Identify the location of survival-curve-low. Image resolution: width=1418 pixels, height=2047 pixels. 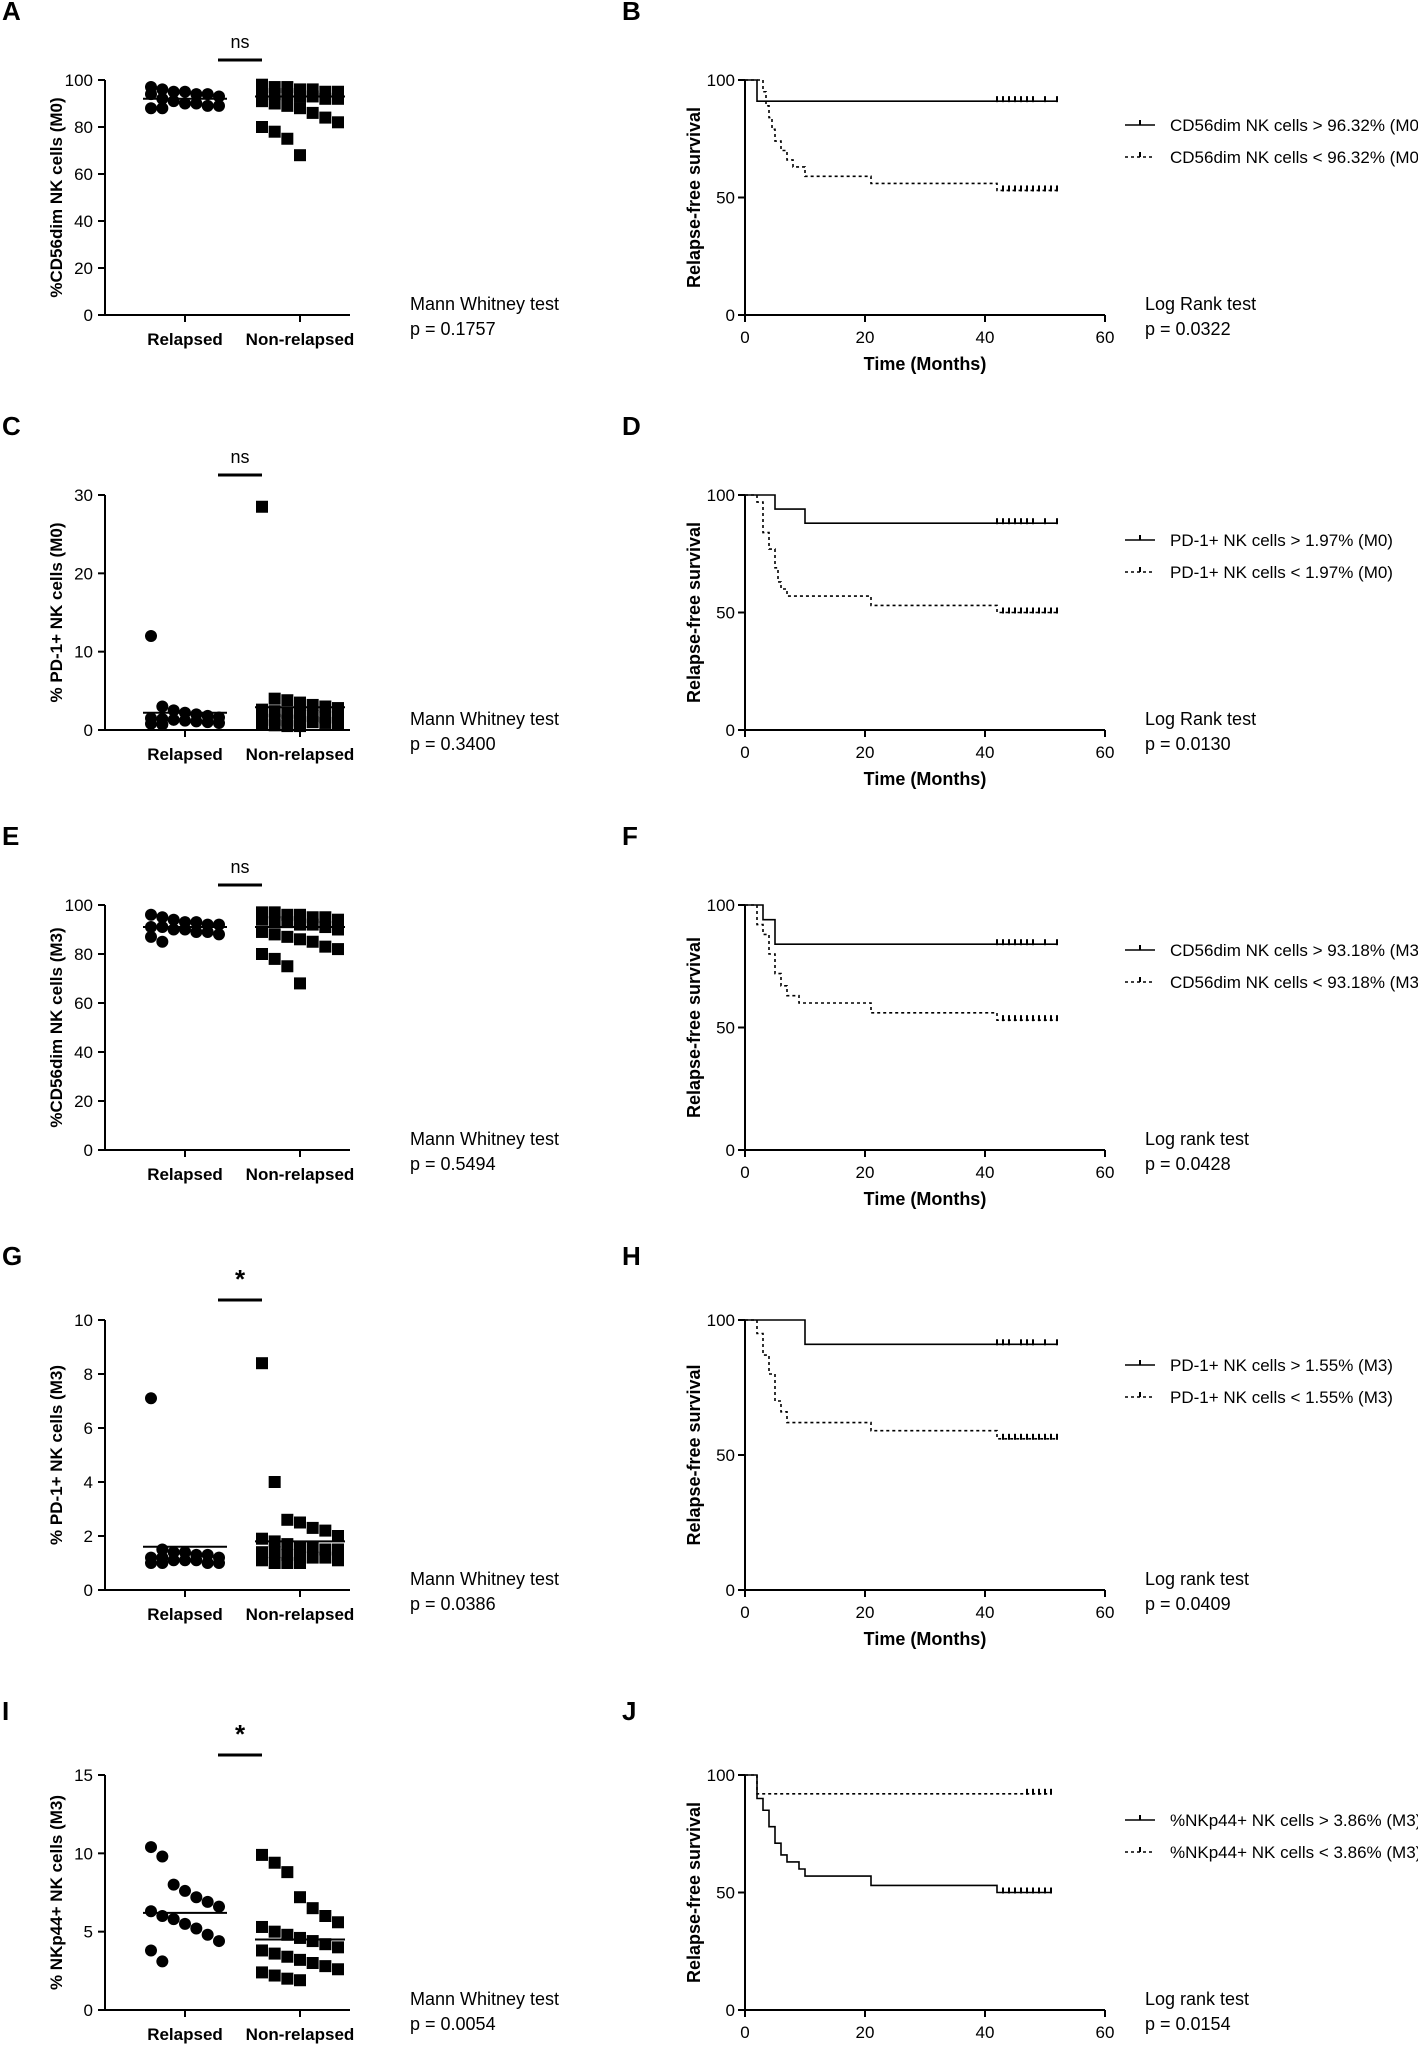
(901, 554).